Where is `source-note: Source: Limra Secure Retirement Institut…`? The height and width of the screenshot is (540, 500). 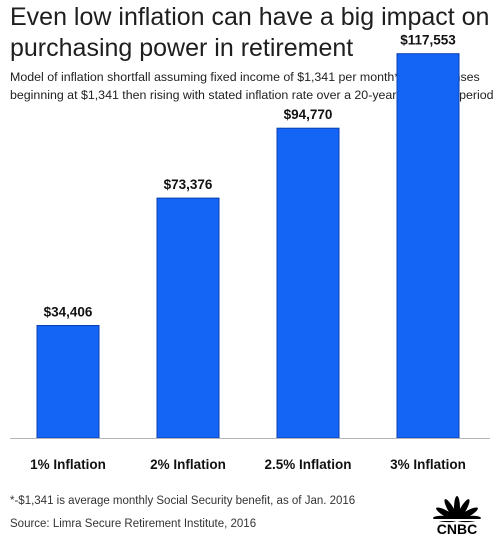 source-note: Source: Limra Secure Retirement Institut… is located at coordinates (133, 524).